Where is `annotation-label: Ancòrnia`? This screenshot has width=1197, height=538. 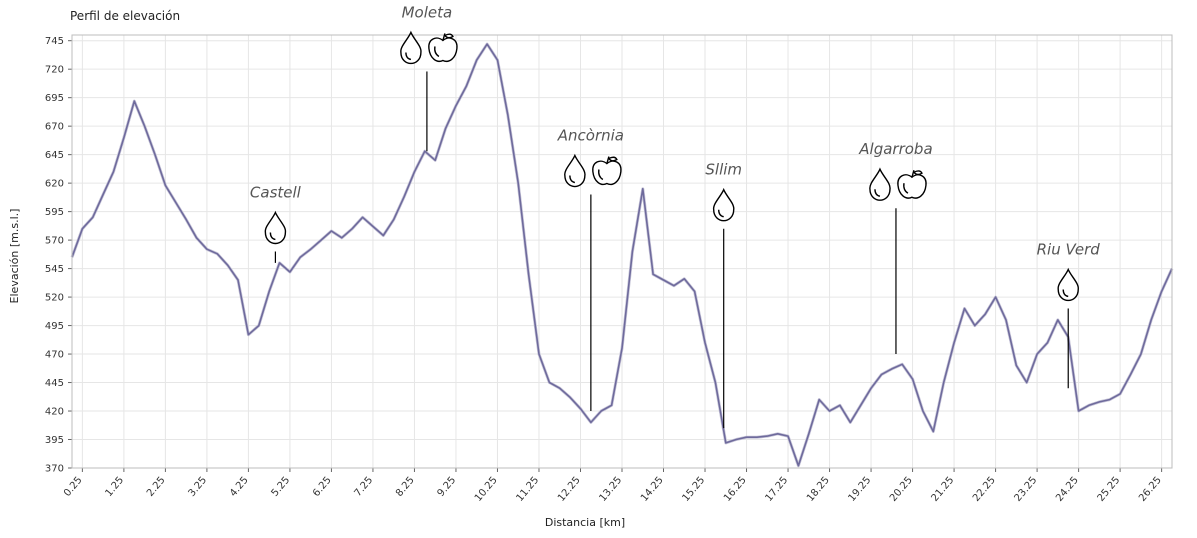
annotation-label: Ancòrnia is located at coordinates (590, 136).